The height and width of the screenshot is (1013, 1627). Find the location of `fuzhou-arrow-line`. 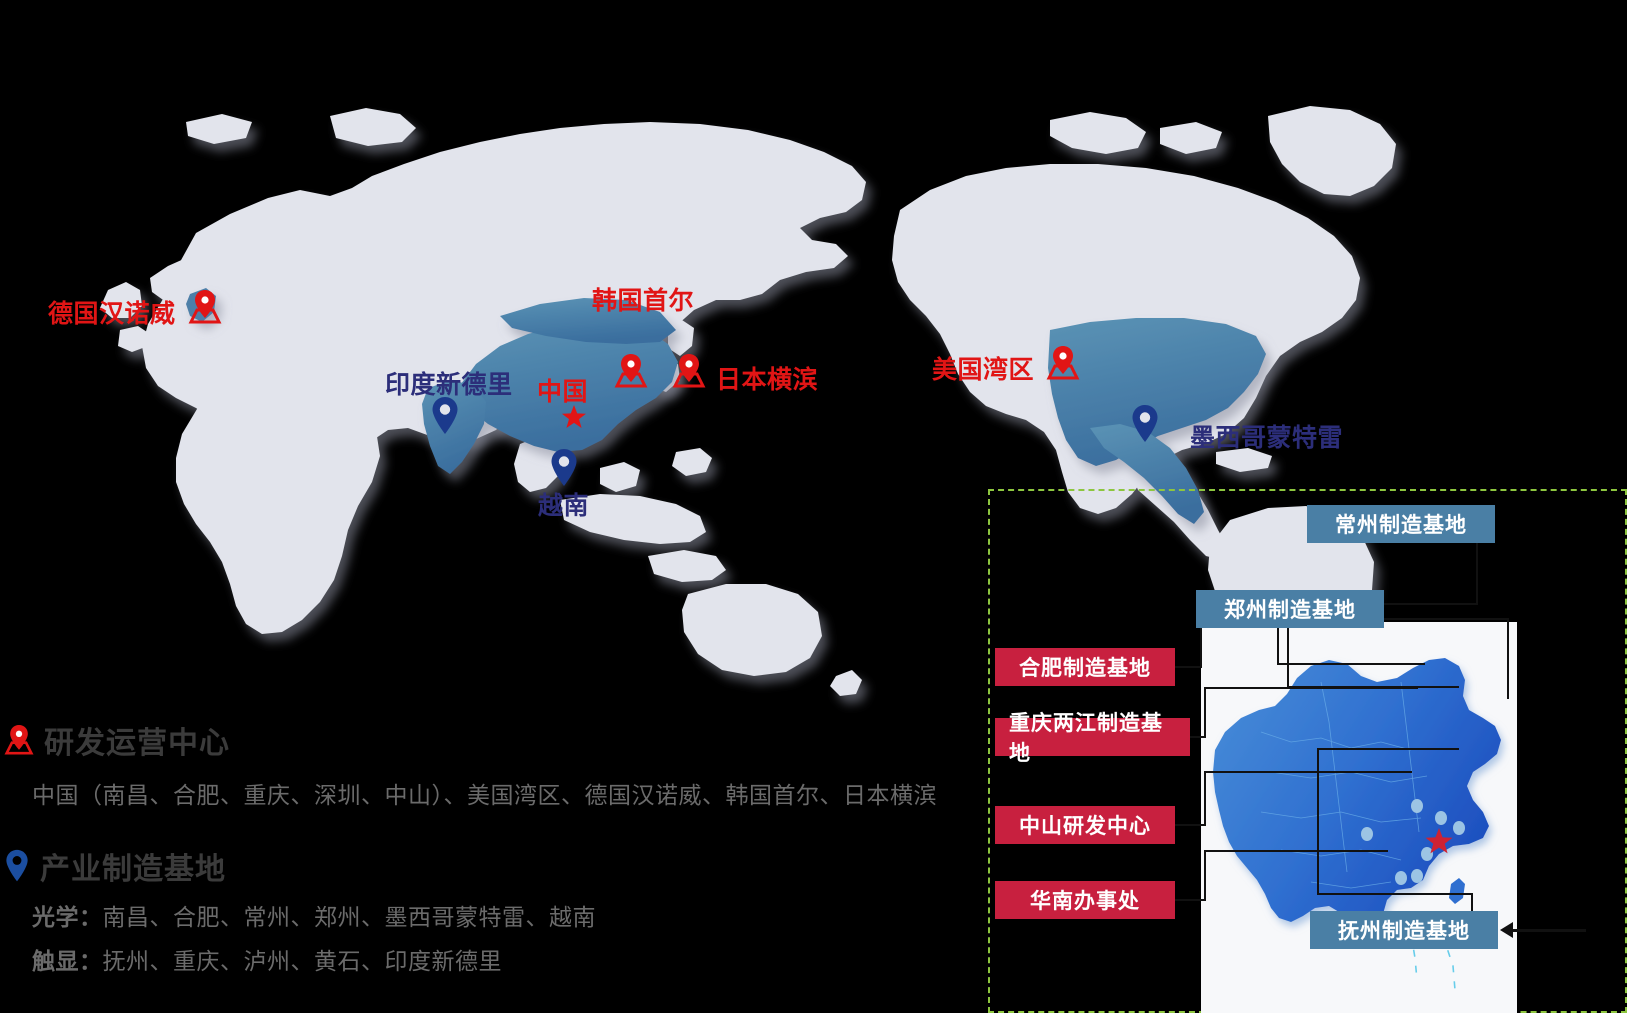

fuzhou-arrow-line is located at coordinates (1549, 930).